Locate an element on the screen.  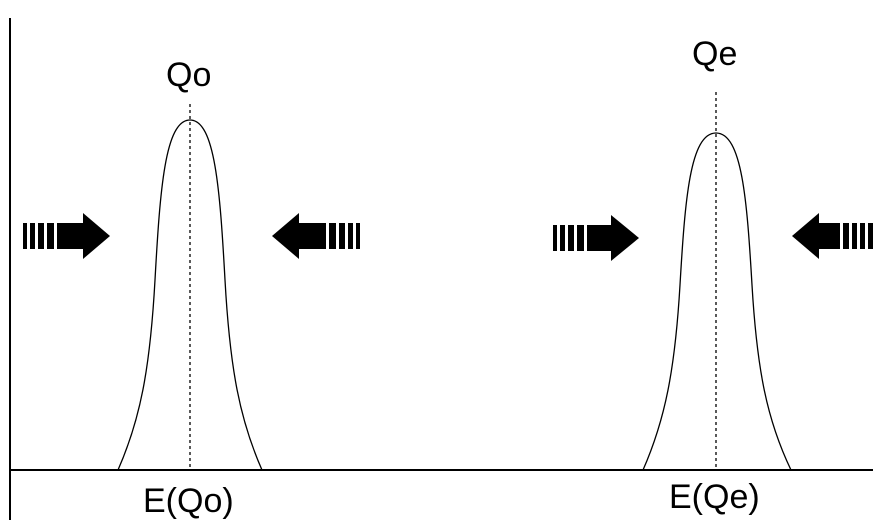
right-peak-curve is located at coordinates (717, 301).